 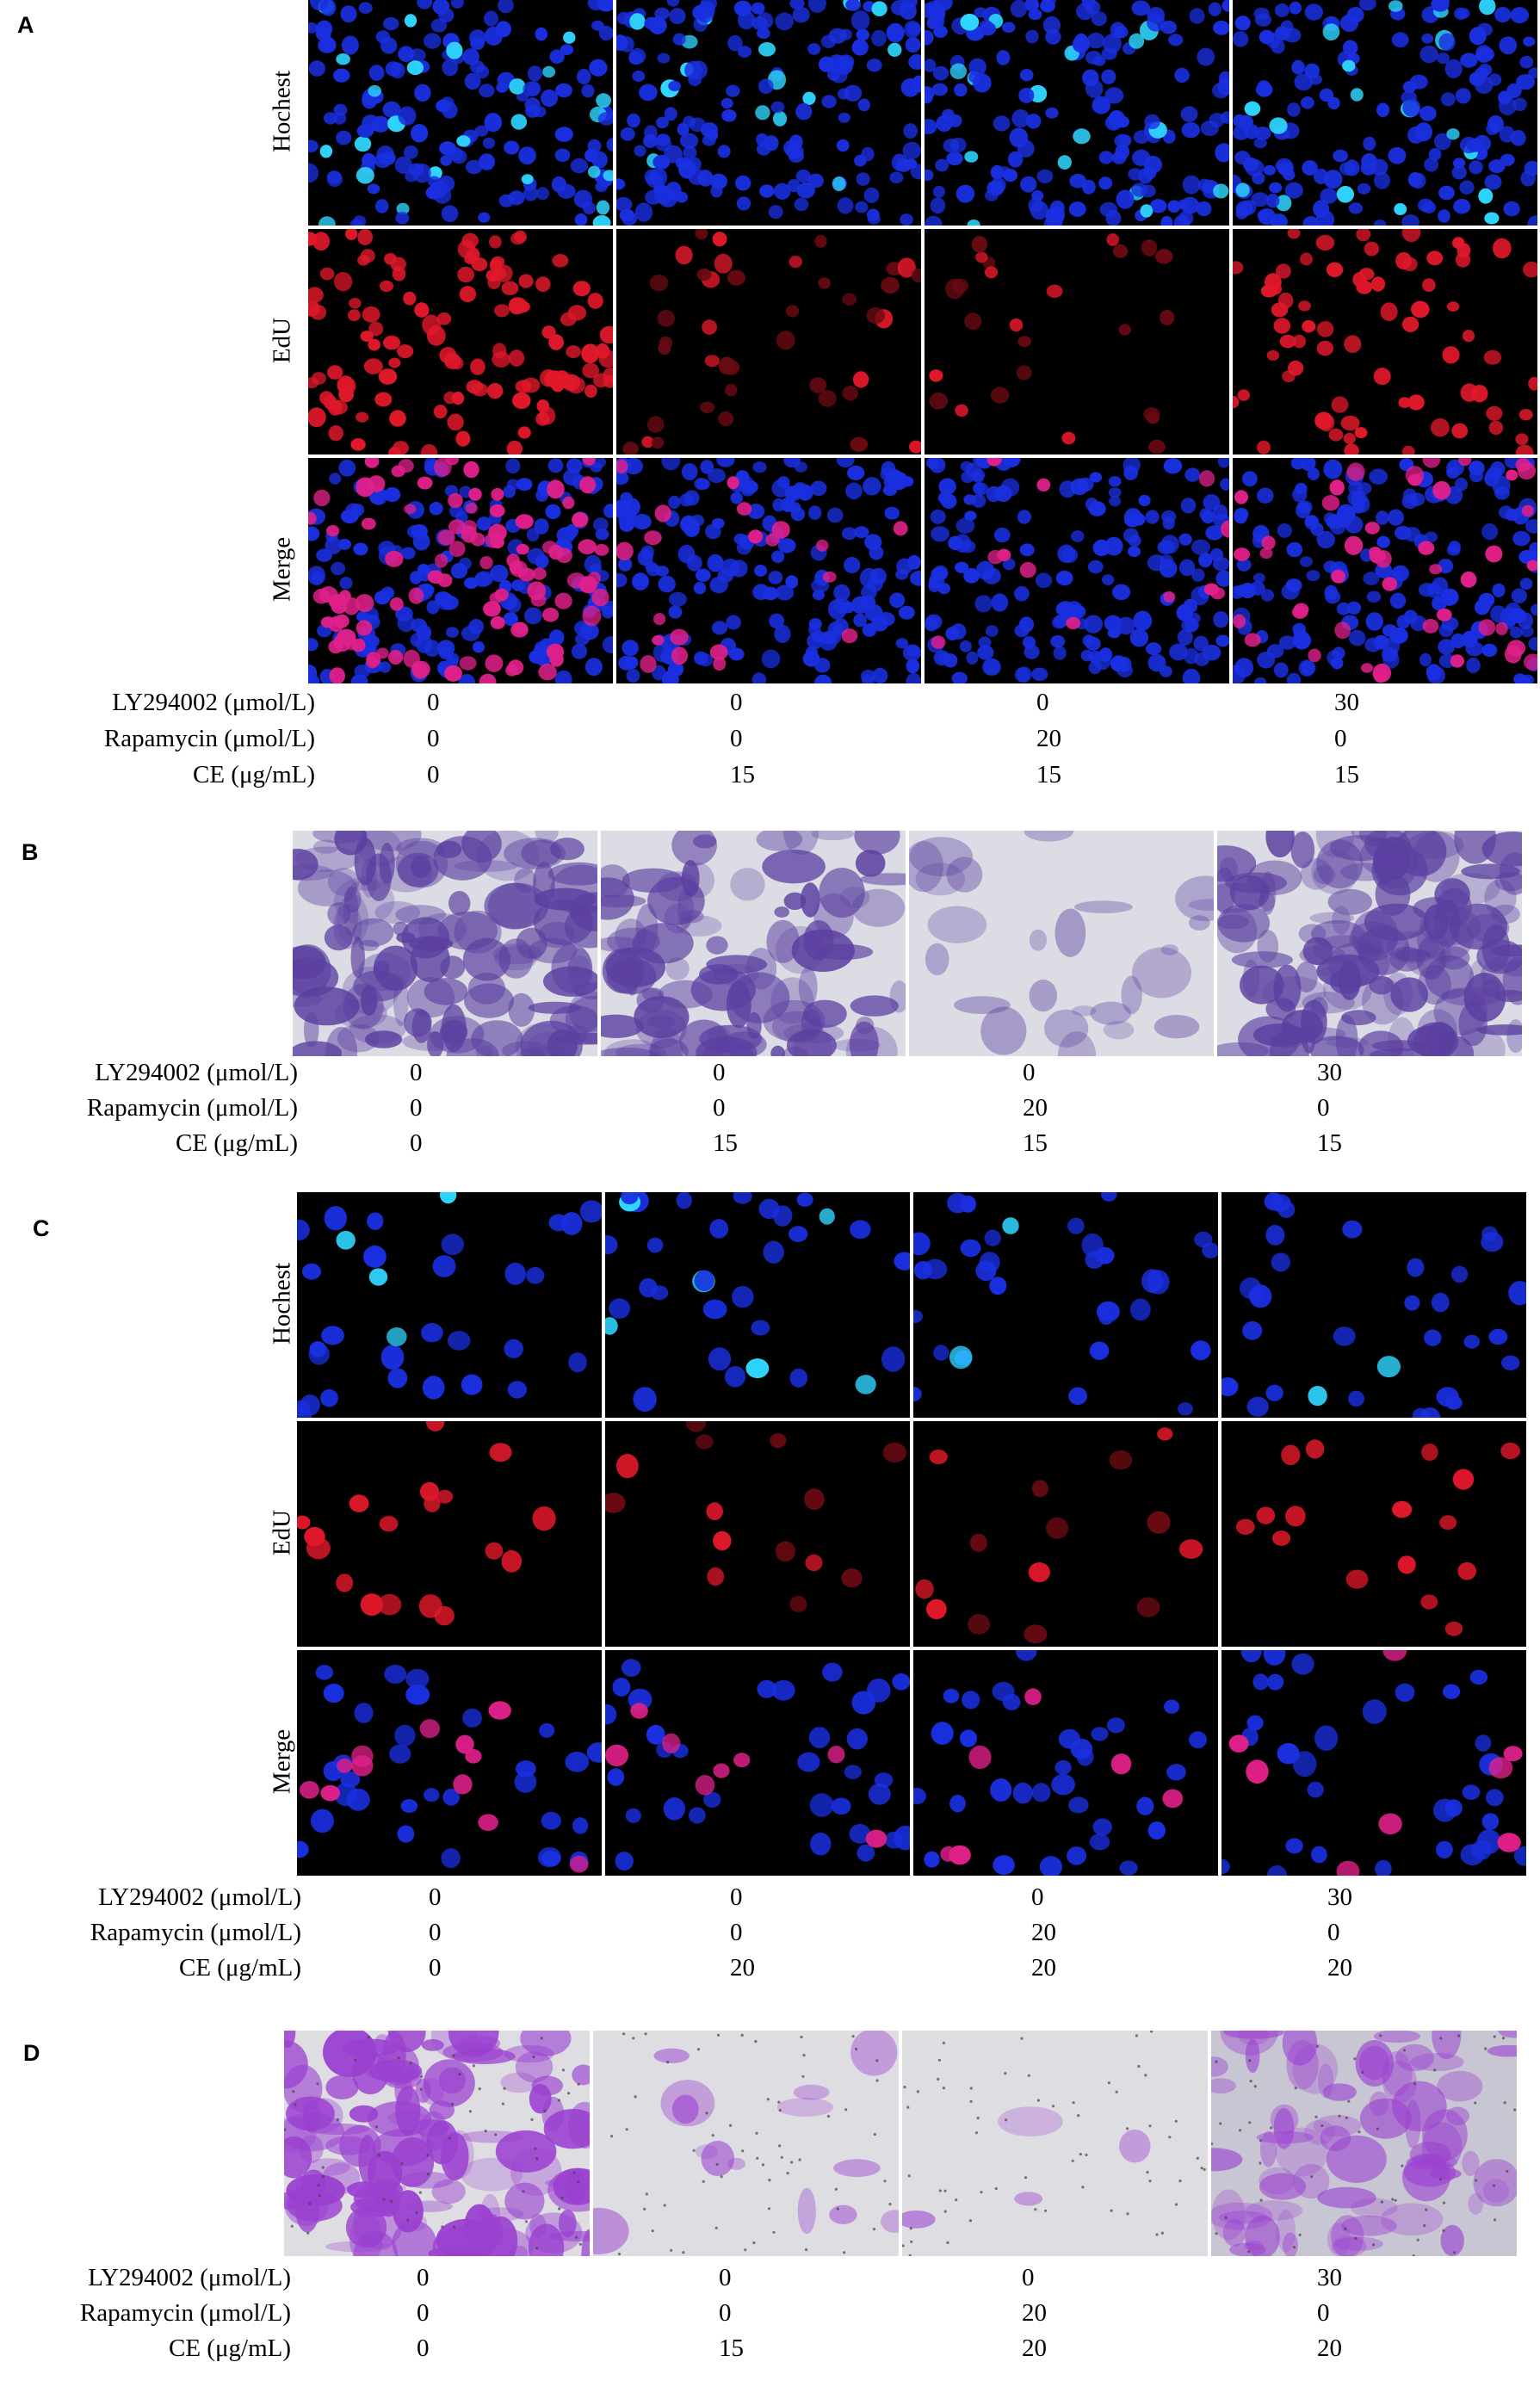 I want to click on condition-value-b-1-3: 0, so click(x=1029, y=1073).